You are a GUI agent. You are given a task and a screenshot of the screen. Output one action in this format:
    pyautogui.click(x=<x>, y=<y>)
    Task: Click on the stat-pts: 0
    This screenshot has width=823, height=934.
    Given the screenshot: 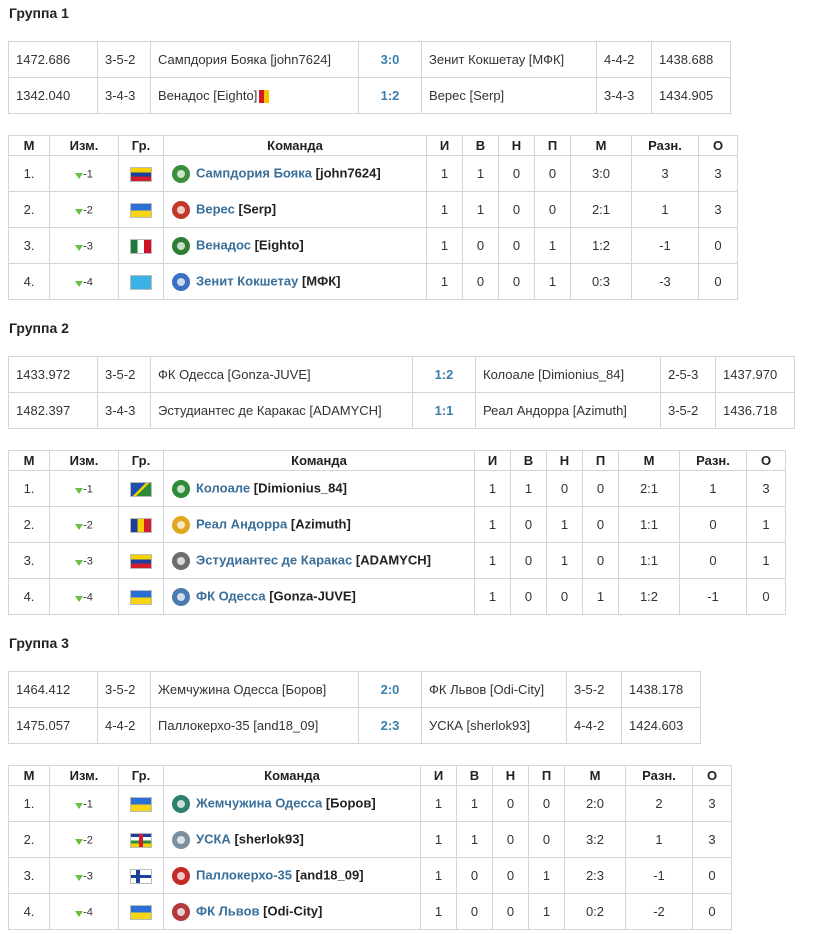 What is the action you would take?
    pyautogui.click(x=712, y=875)
    